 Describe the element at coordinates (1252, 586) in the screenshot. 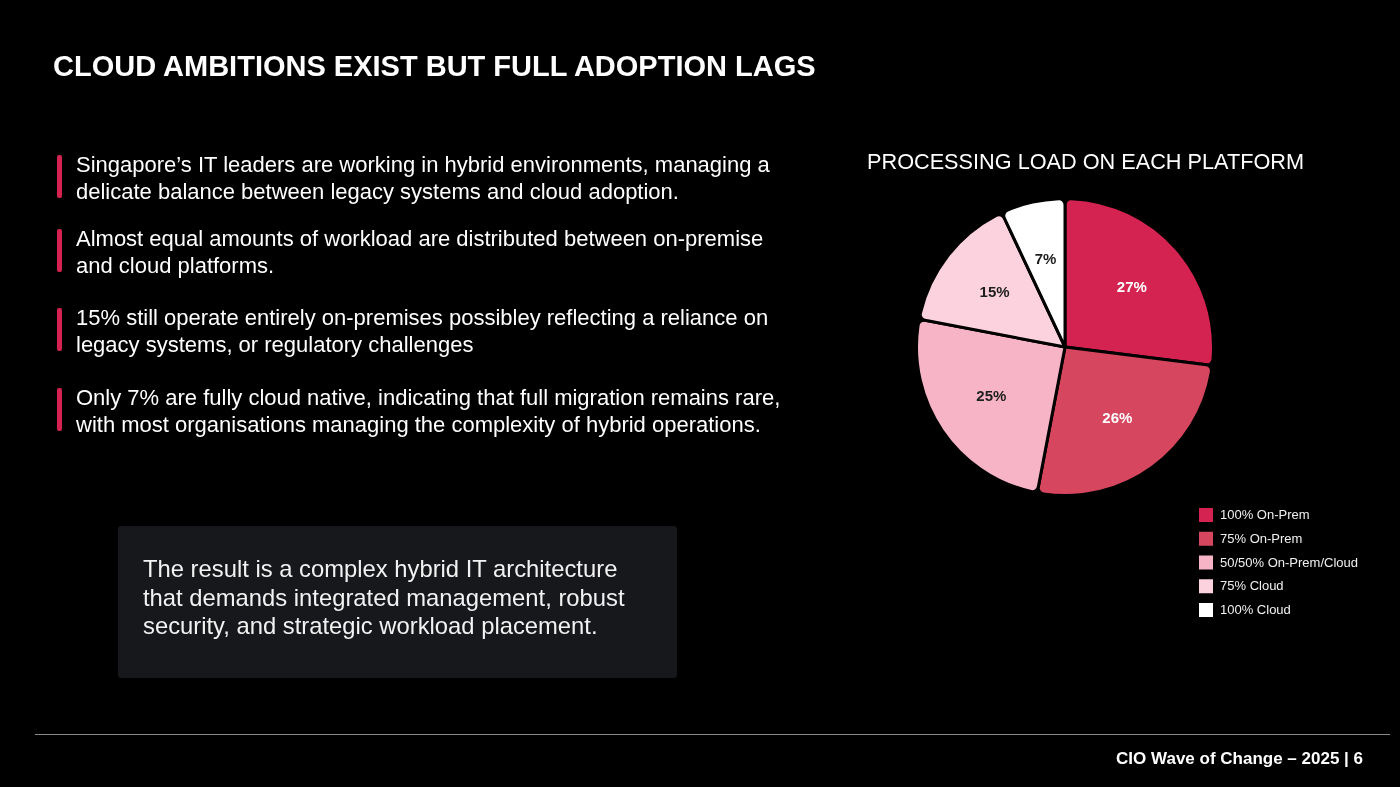

I see `legend-label: 75% Cloud` at that location.